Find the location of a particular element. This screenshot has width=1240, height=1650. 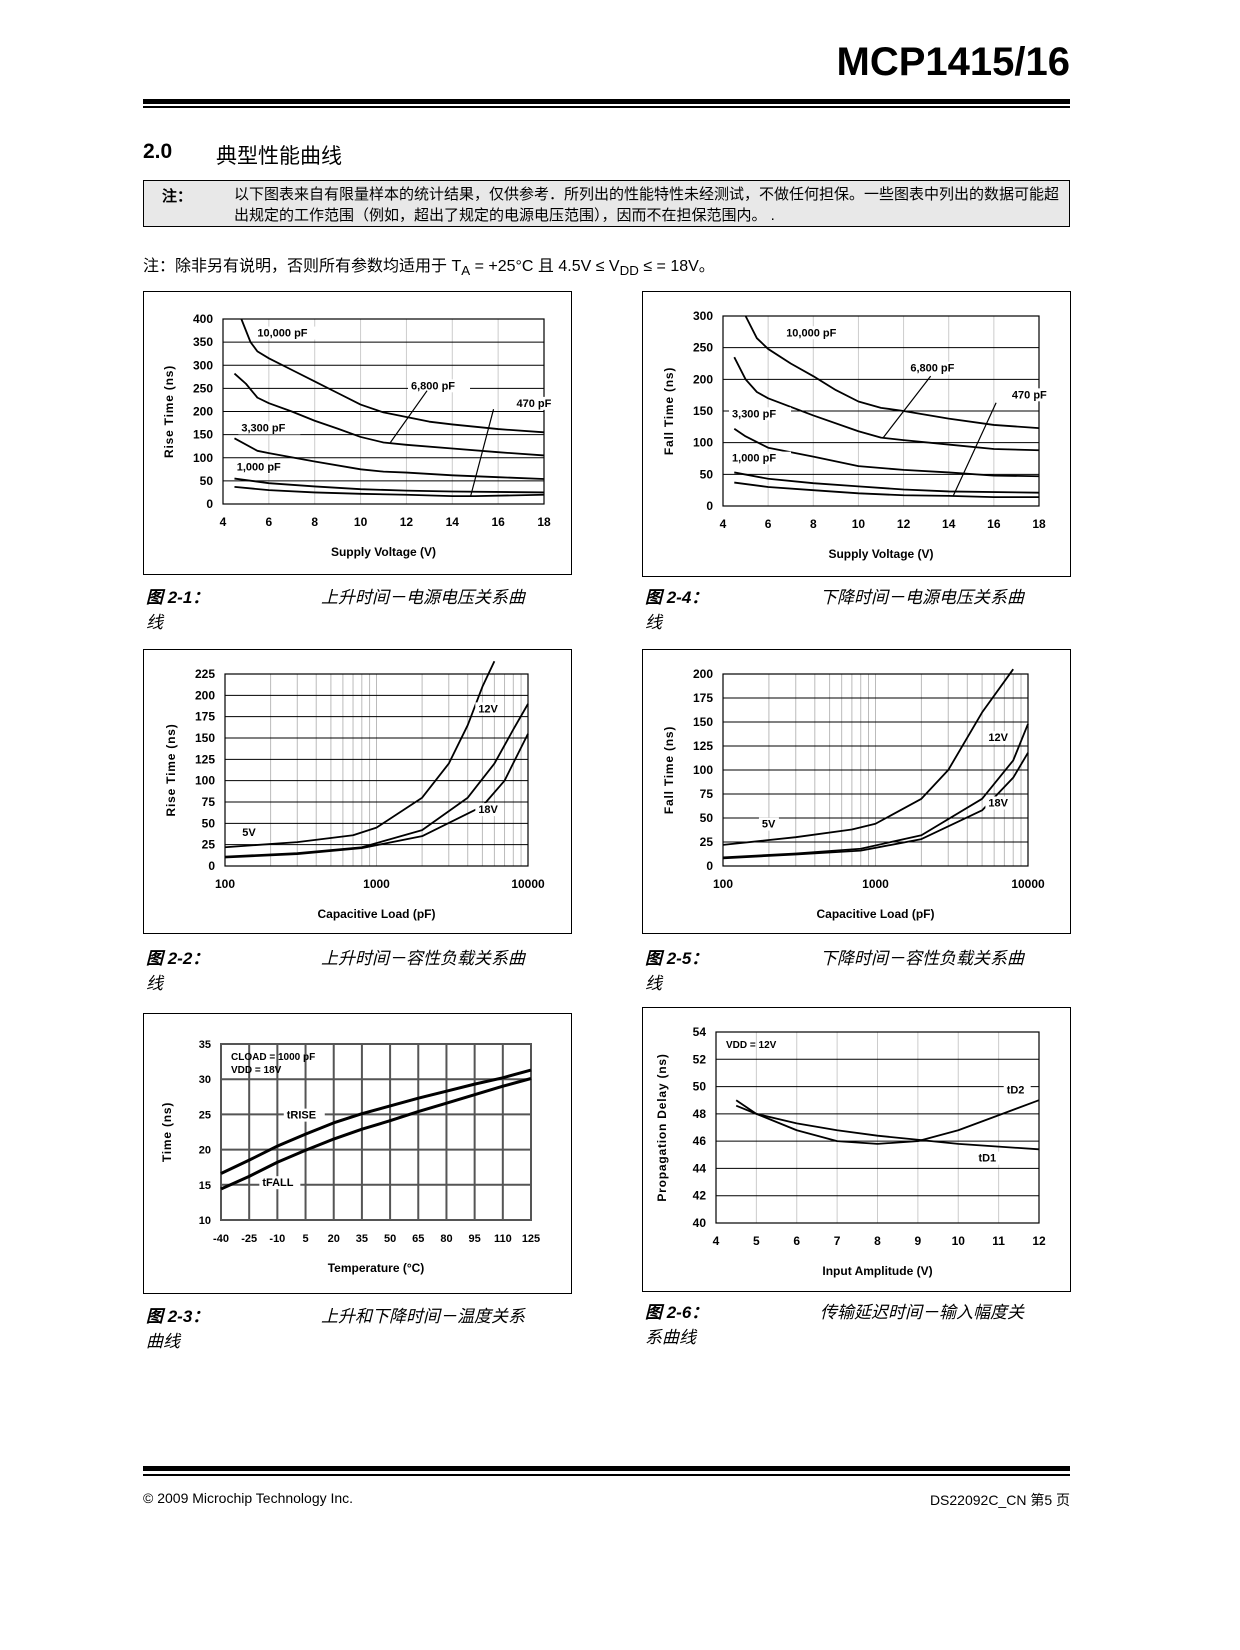

figure-number: 图 2-1： is located at coordinates (178, 597).